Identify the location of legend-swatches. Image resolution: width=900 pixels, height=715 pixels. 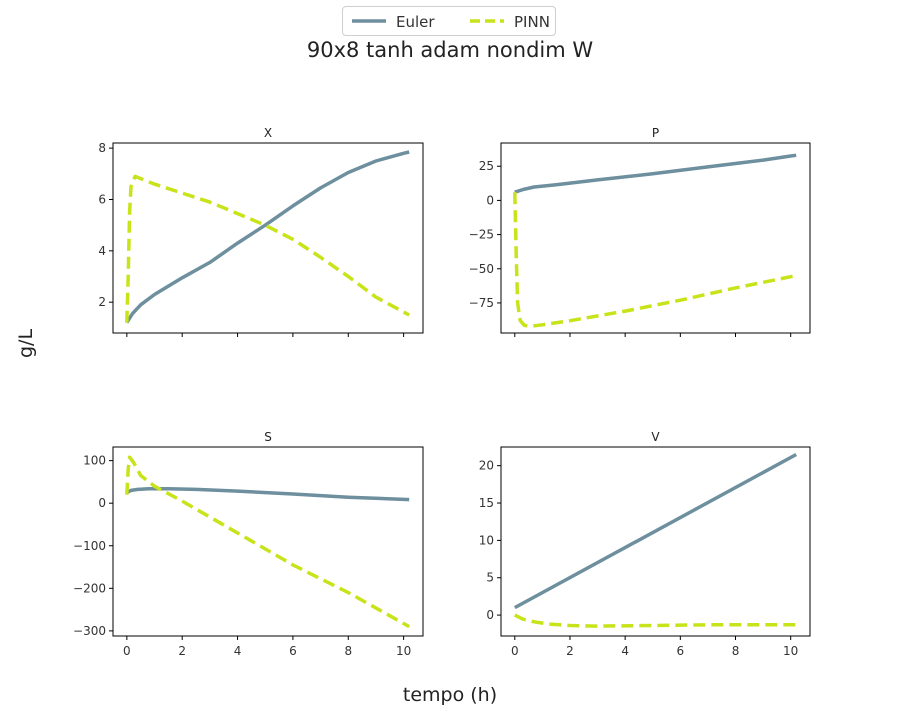
(428, 21).